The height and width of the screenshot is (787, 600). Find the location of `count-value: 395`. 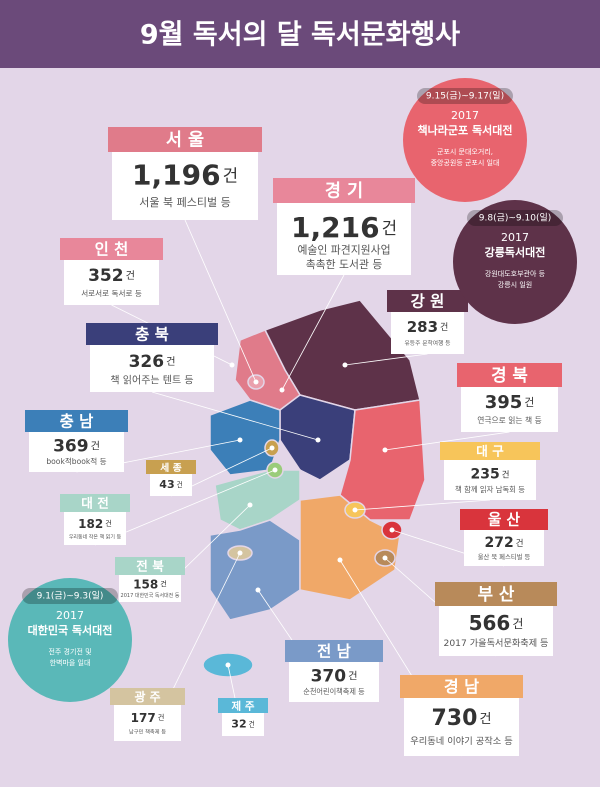

count-value: 395 is located at coordinates (504, 402).